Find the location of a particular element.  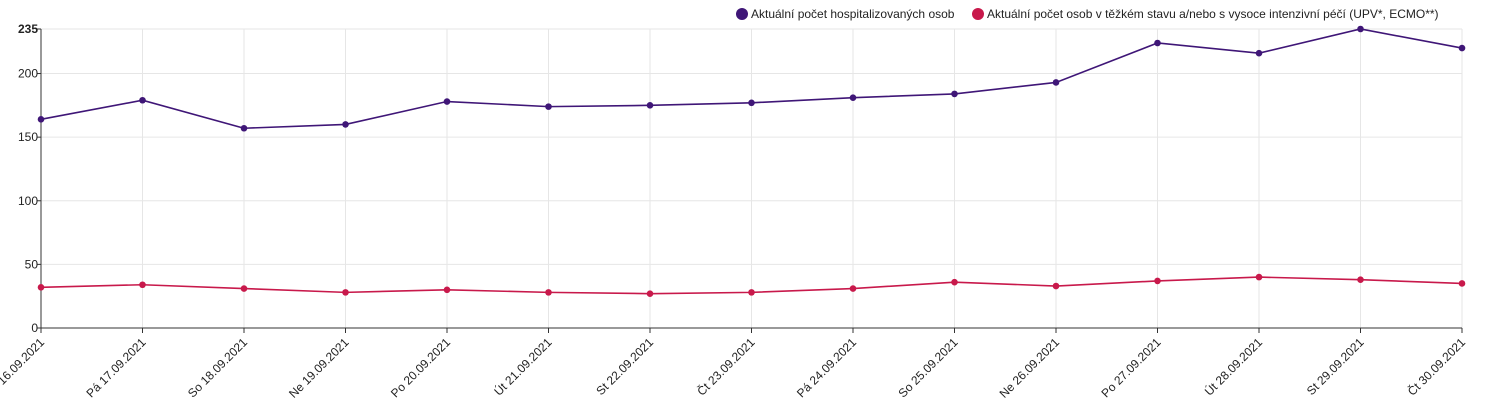

y-tick-label: 100 is located at coordinates (28, 201).